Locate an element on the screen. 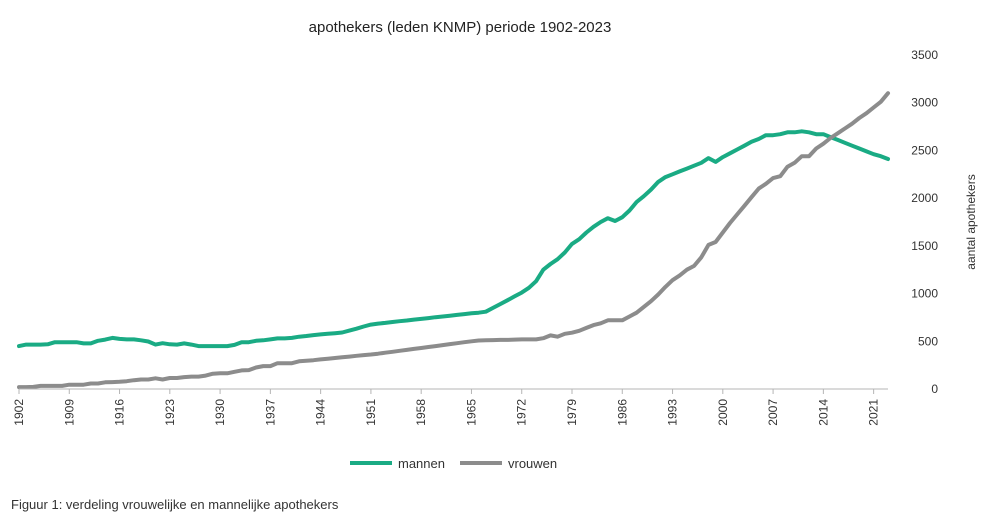  x-tick-label: 1965 is located at coordinates (471, 412).